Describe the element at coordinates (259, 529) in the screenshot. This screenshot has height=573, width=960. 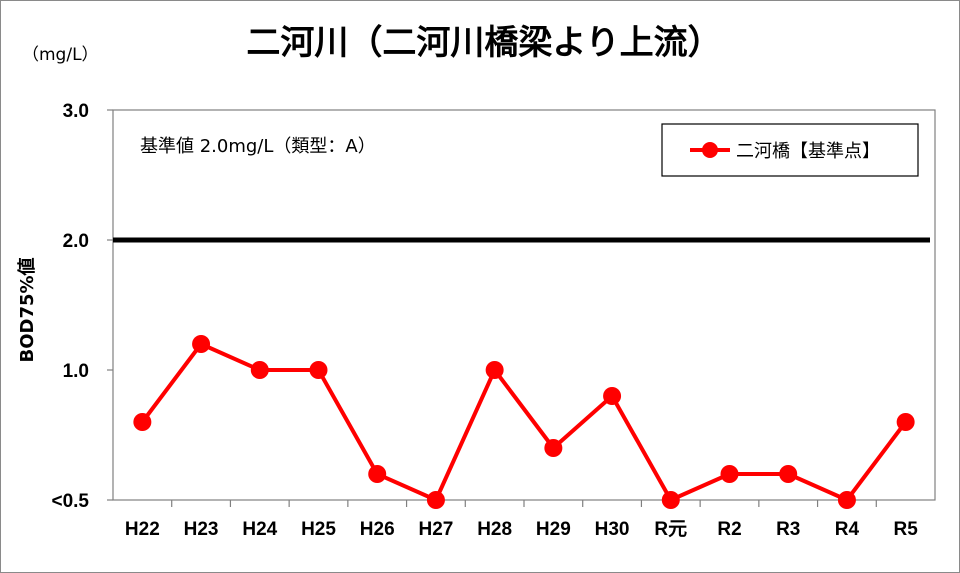
I see `x-tick-label: H24` at that location.